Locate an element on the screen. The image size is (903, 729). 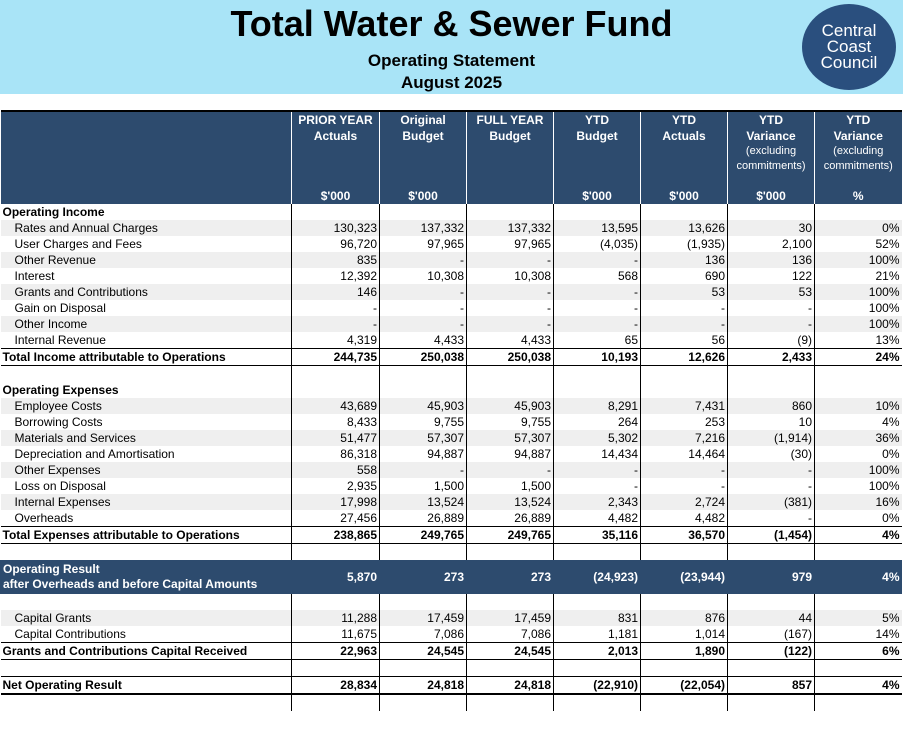
table-row: Operating Expenses is located at coordinates (451, 390).